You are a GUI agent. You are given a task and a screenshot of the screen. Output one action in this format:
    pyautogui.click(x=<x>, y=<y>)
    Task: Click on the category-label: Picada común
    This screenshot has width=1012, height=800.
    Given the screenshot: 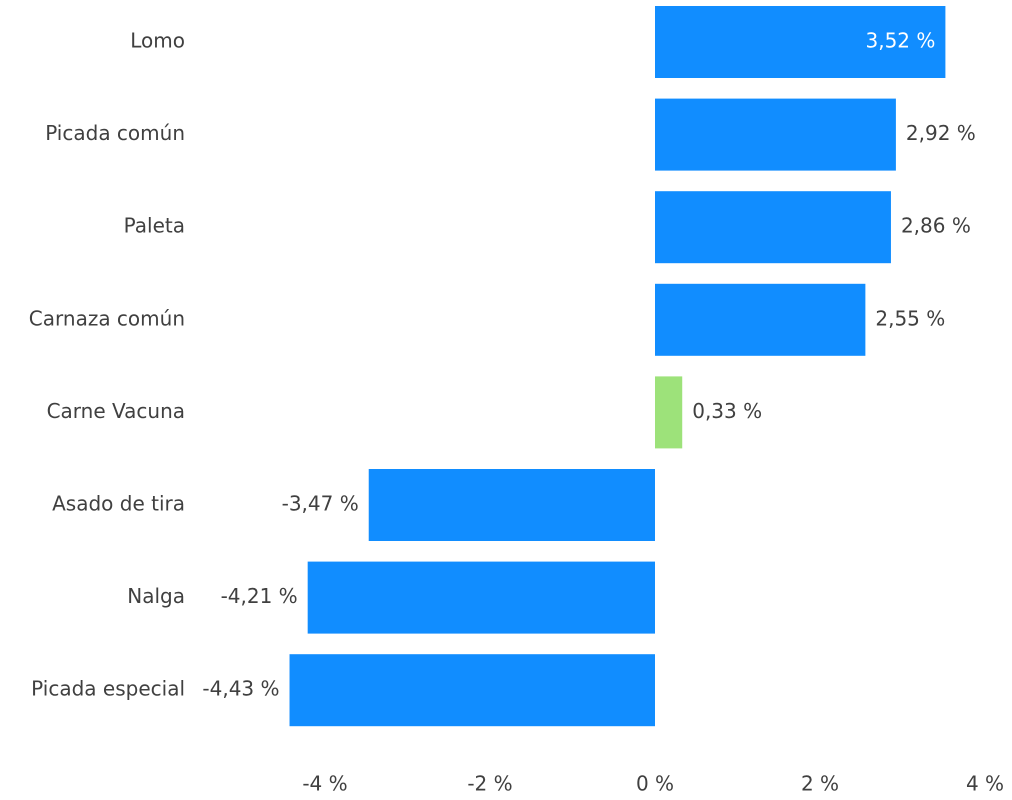 What is the action you would take?
    pyautogui.click(x=115, y=133)
    